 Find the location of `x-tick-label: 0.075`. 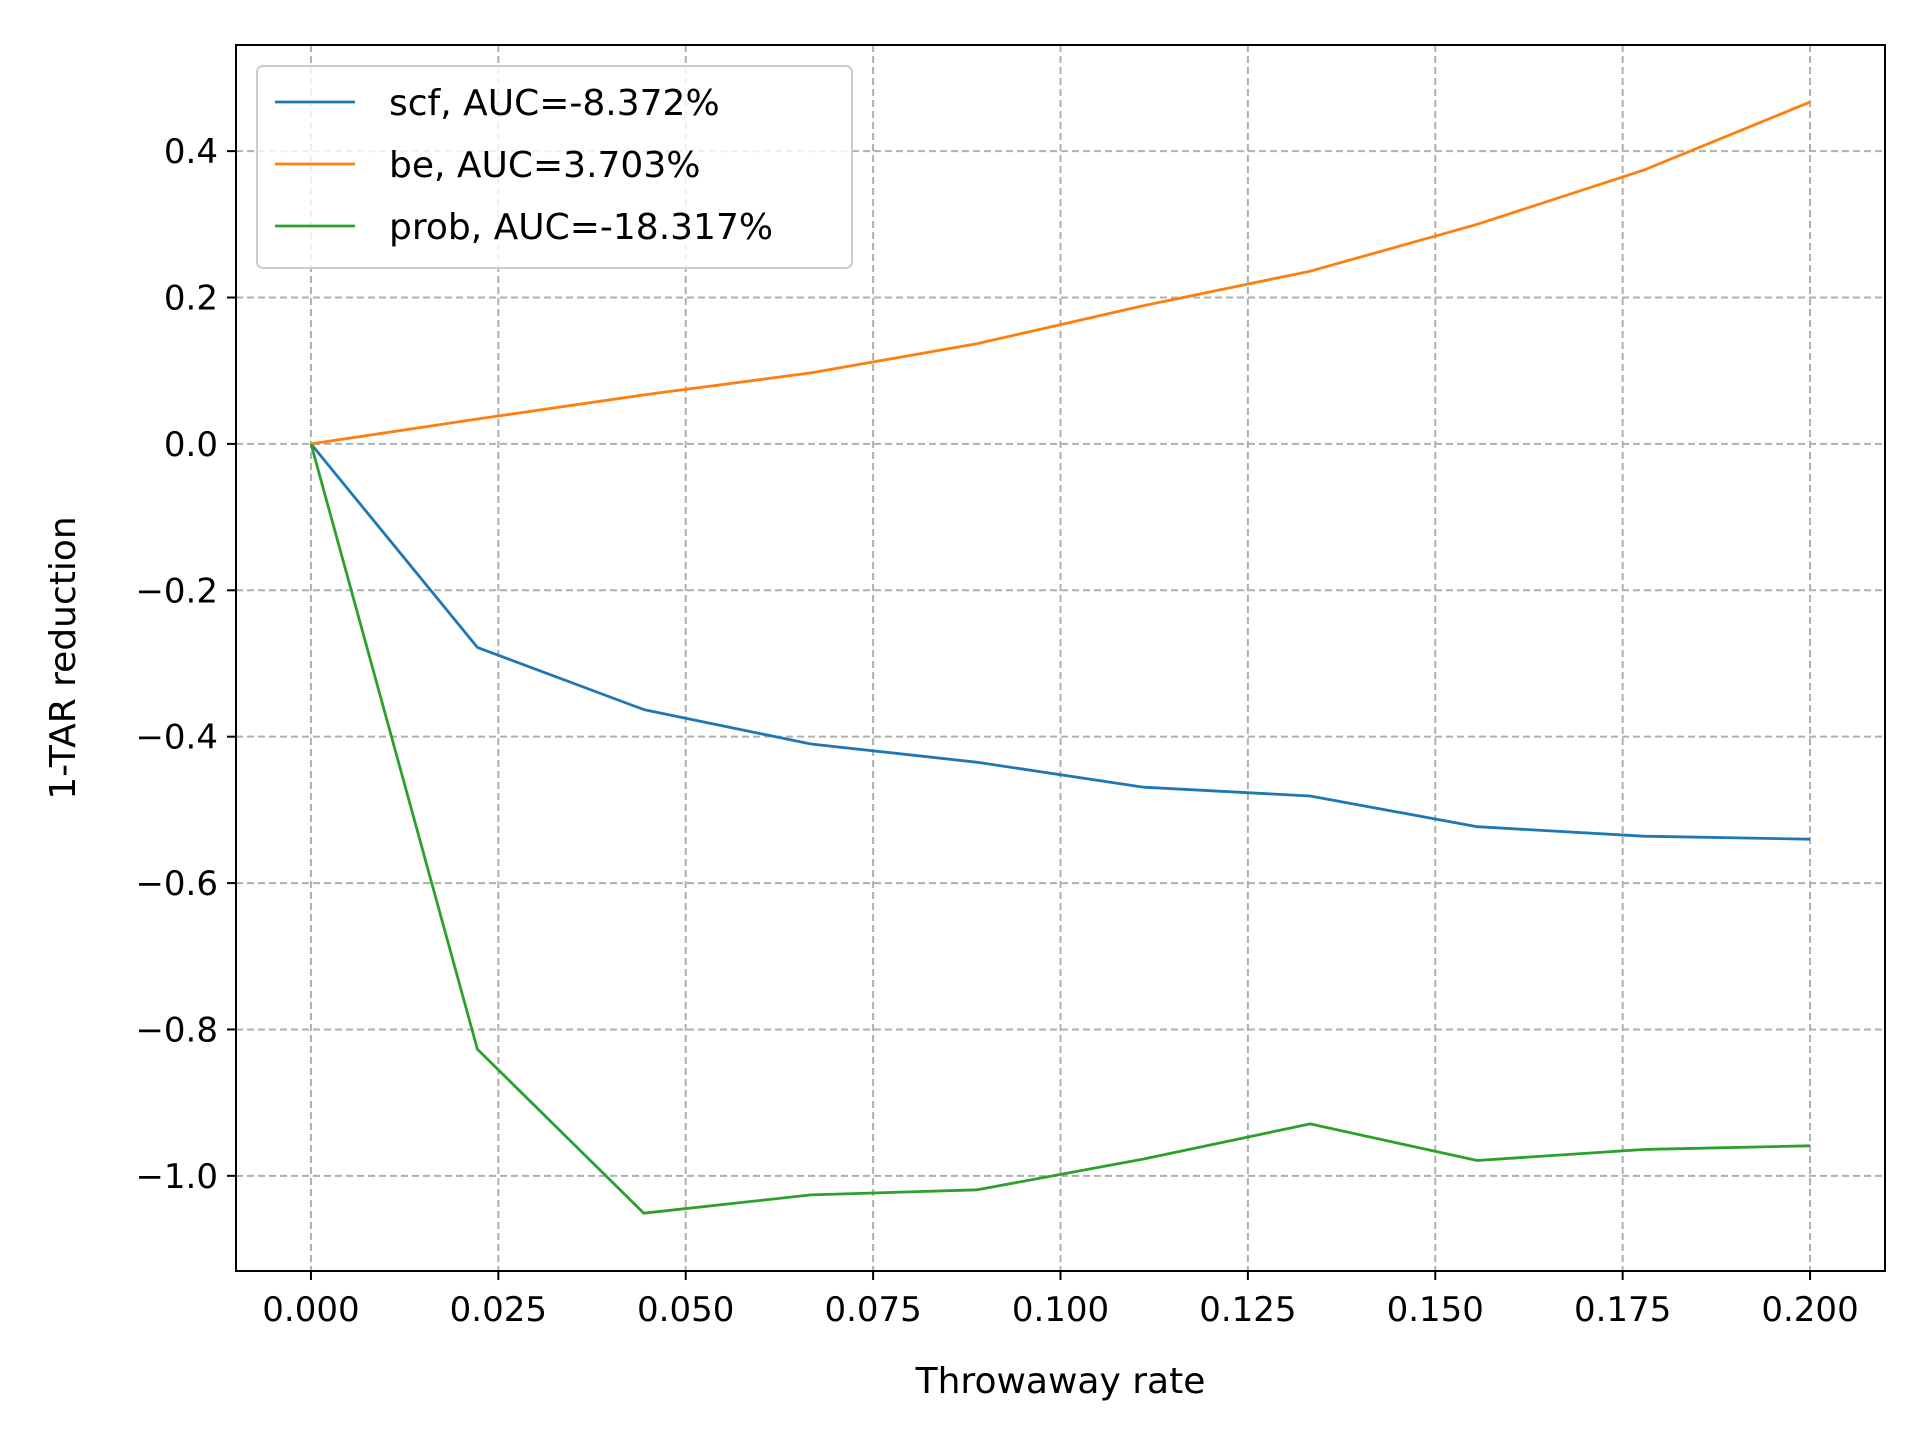

x-tick-label: 0.075 is located at coordinates (872, 1310).